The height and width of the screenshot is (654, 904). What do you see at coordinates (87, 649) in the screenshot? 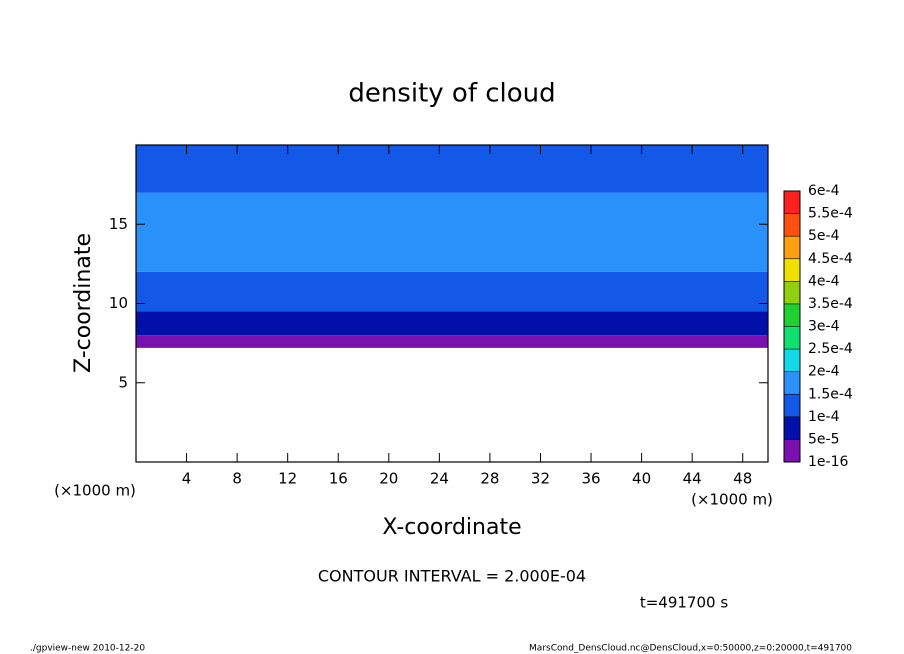
I see `footer-left: ./gpview-new 2010-12-20` at bounding box center [87, 649].